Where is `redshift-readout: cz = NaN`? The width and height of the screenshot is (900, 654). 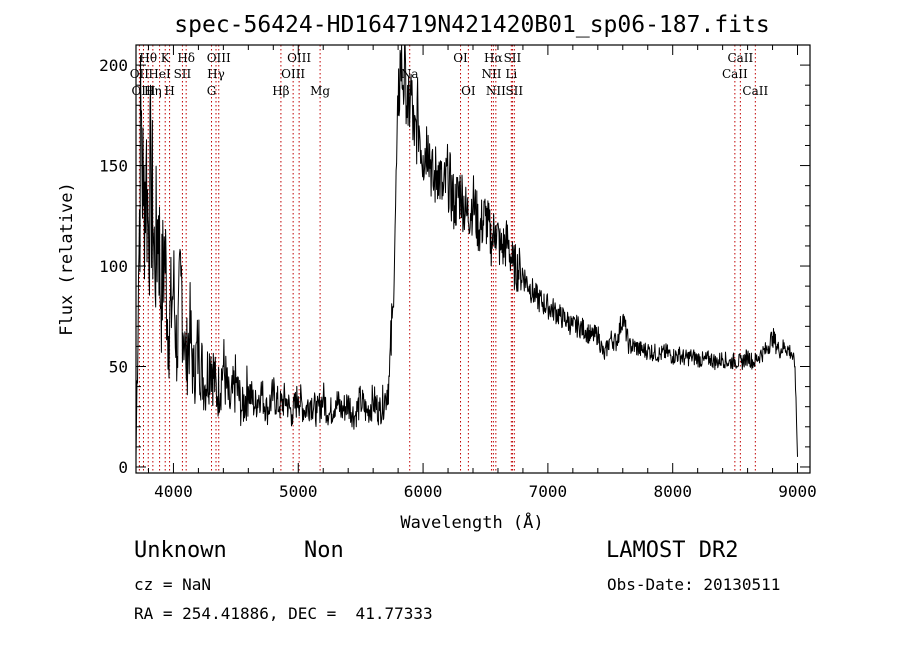 redshift-readout: cz = NaN is located at coordinates (173, 584).